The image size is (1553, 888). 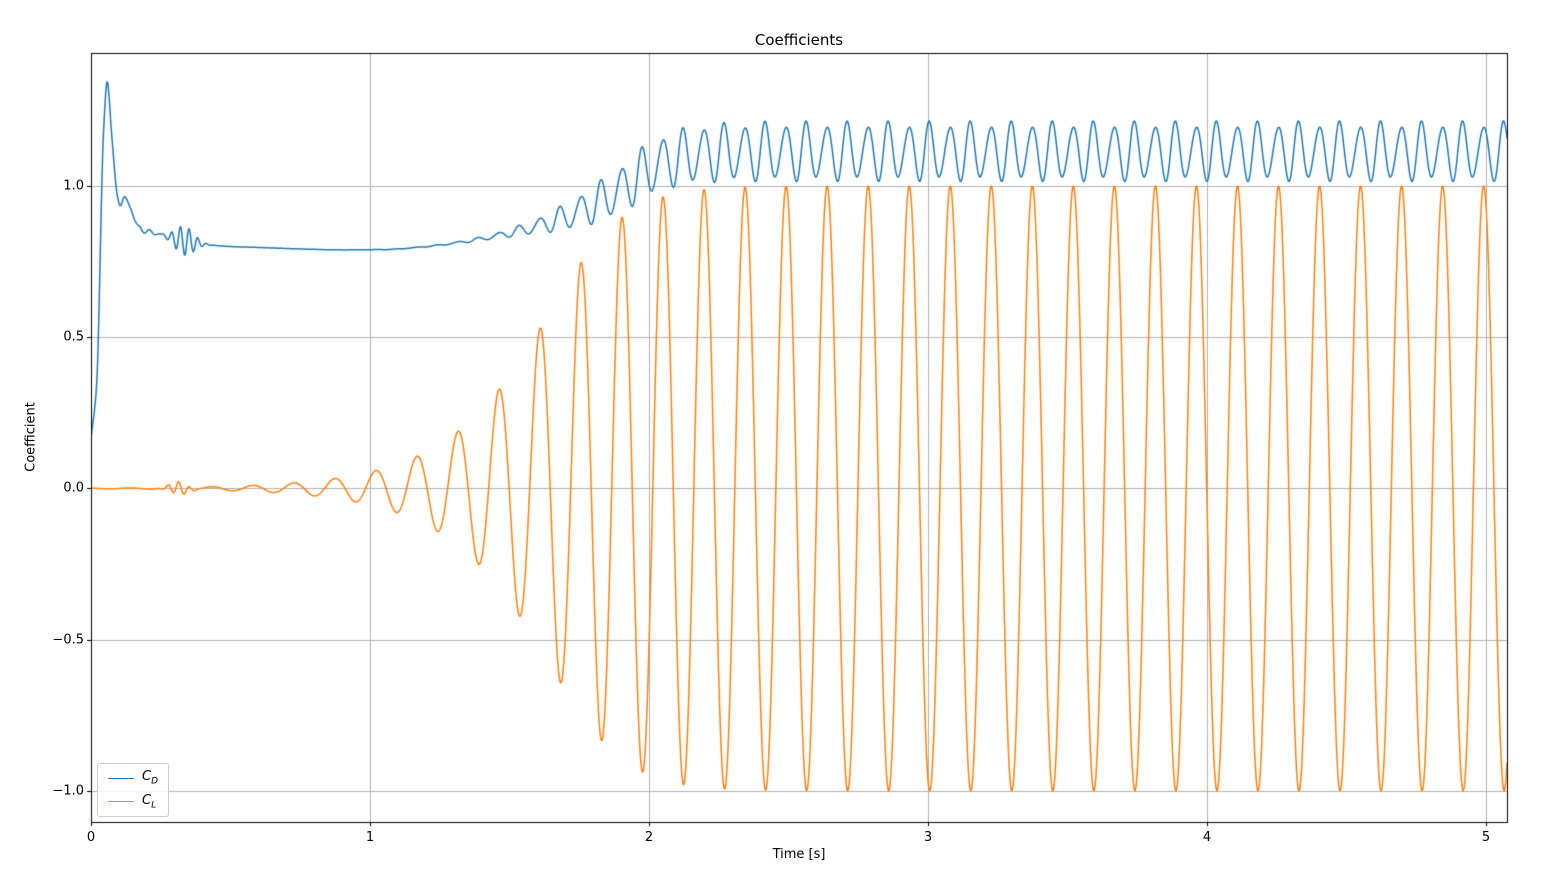 What do you see at coordinates (928, 837) in the screenshot?
I see `x-tick-label: 3` at bounding box center [928, 837].